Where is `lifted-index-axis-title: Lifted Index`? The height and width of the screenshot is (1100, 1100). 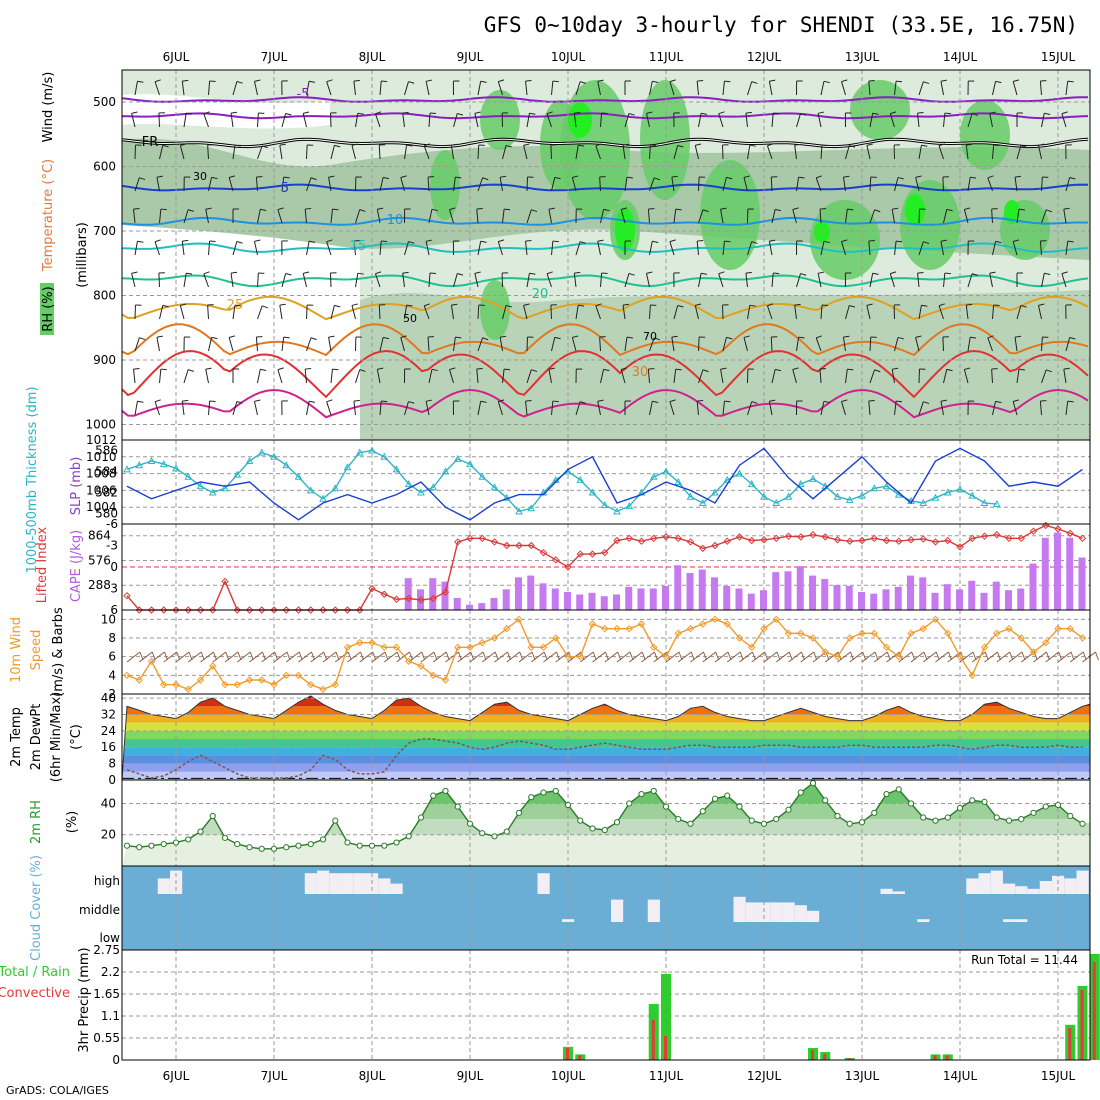
lifted-index-axis-title: Lifted Index is located at coordinates (42, 564).